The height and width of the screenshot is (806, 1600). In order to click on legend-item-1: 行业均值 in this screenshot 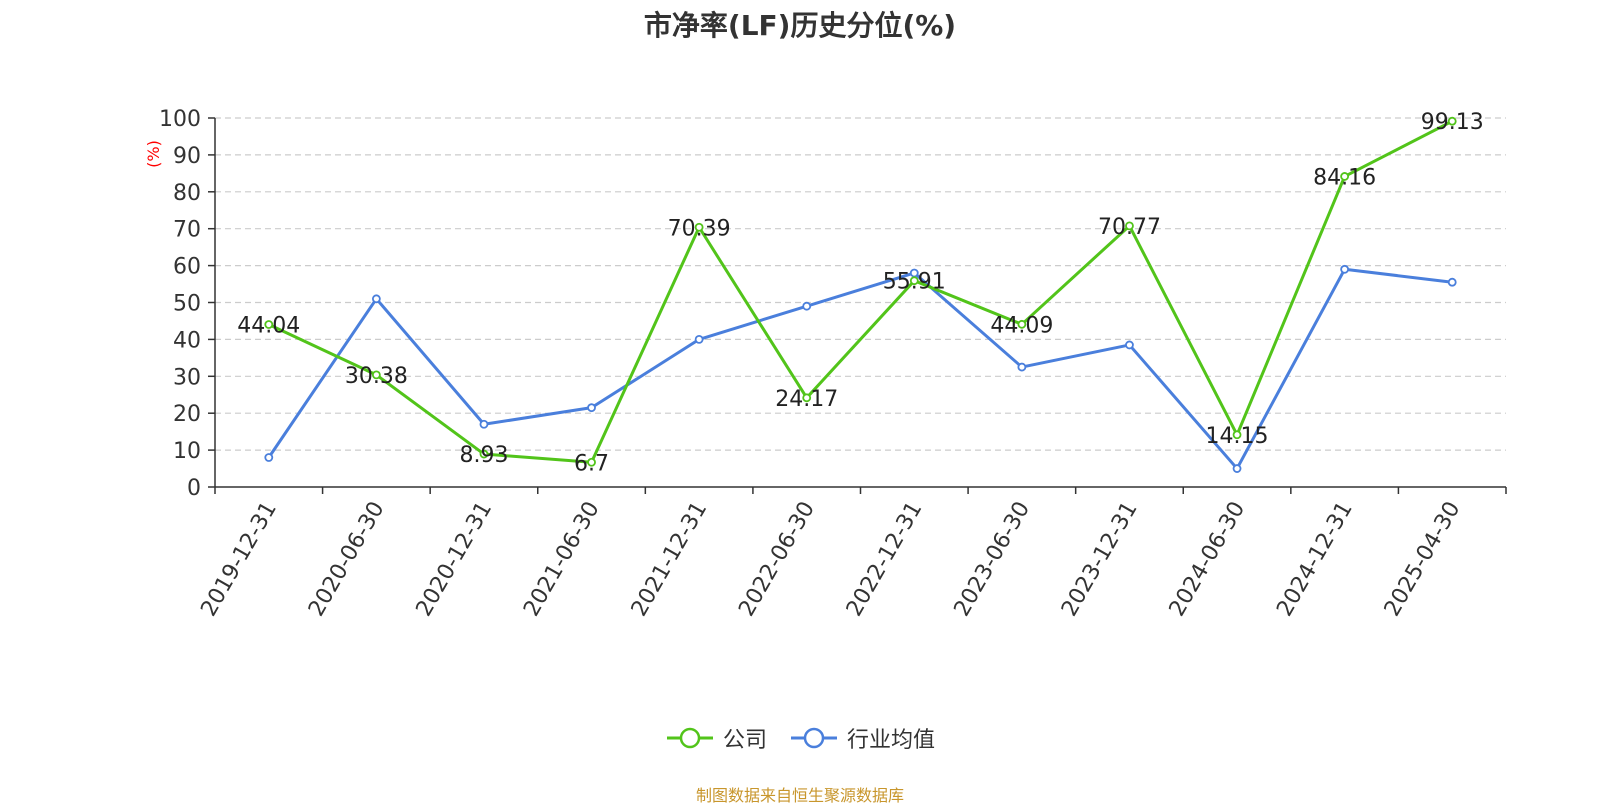, I will do `click(862, 738)`.